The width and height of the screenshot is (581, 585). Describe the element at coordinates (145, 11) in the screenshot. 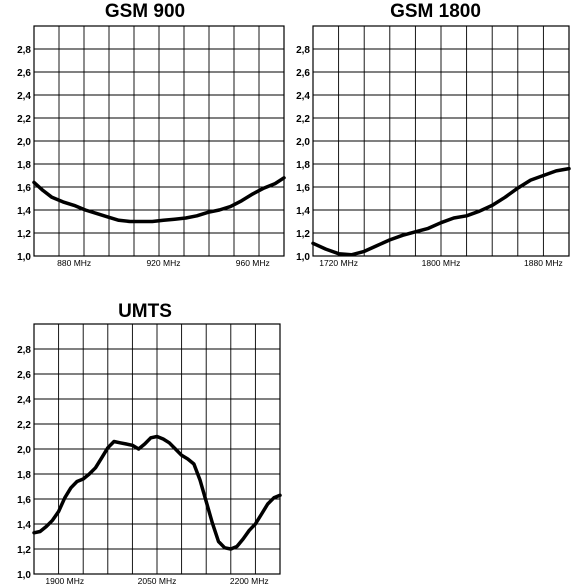

I see `chart-title: GSM 900` at that location.